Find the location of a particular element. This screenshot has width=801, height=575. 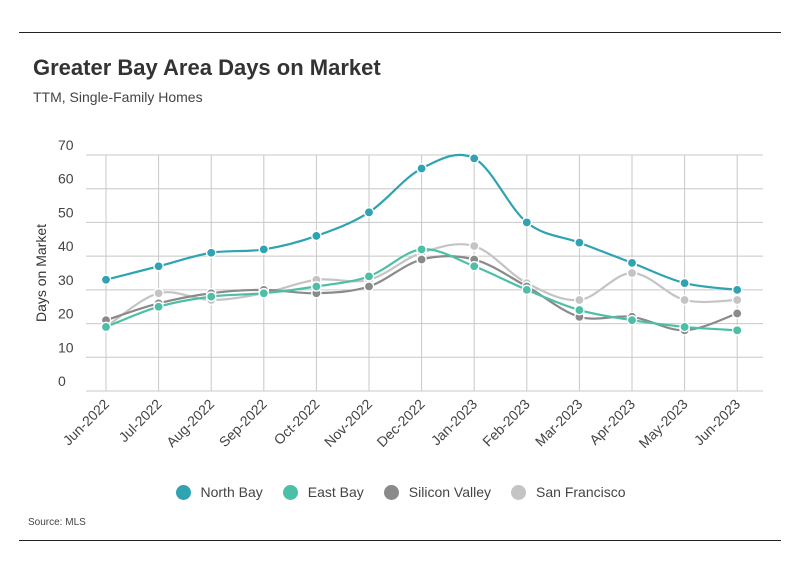

y-tick-label: 30 is located at coordinates (66, 280).